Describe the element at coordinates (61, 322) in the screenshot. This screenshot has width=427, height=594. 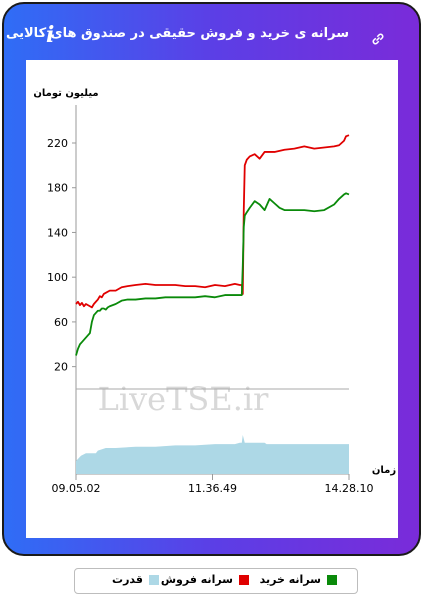
I see `y-tick-label: 60` at that location.